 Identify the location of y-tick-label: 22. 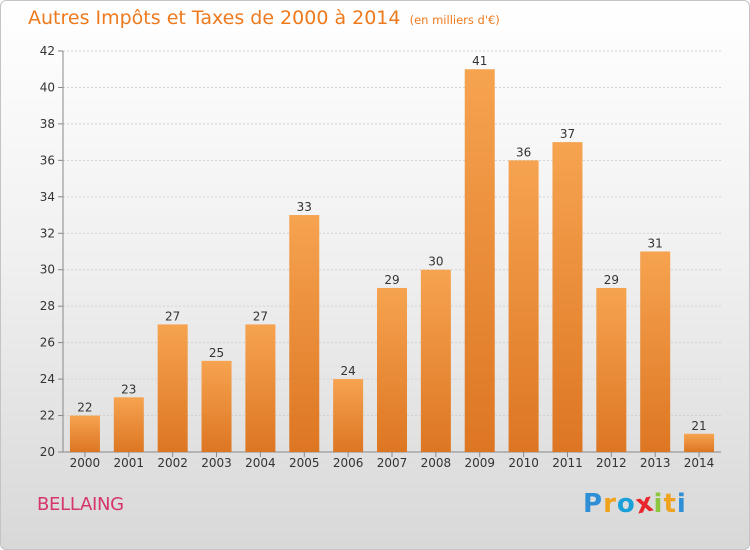
(47, 416).